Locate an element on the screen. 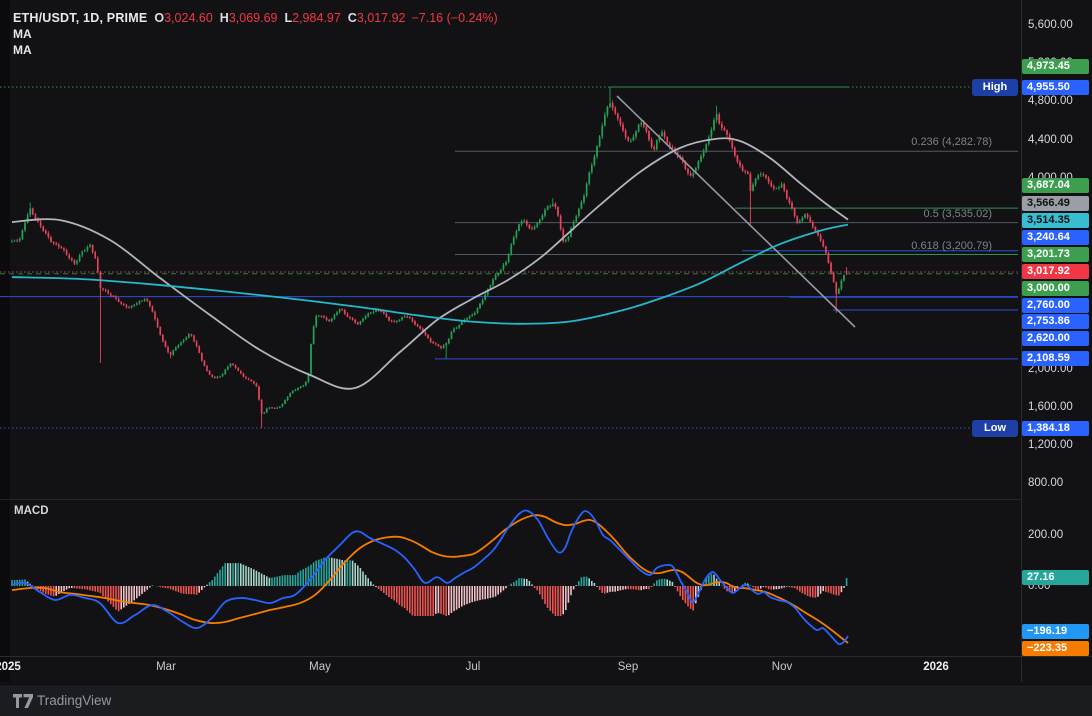 The width and height of the screenshot is (1092, 716). high-value: 3,069.69 is located at coordinates (253, 18).